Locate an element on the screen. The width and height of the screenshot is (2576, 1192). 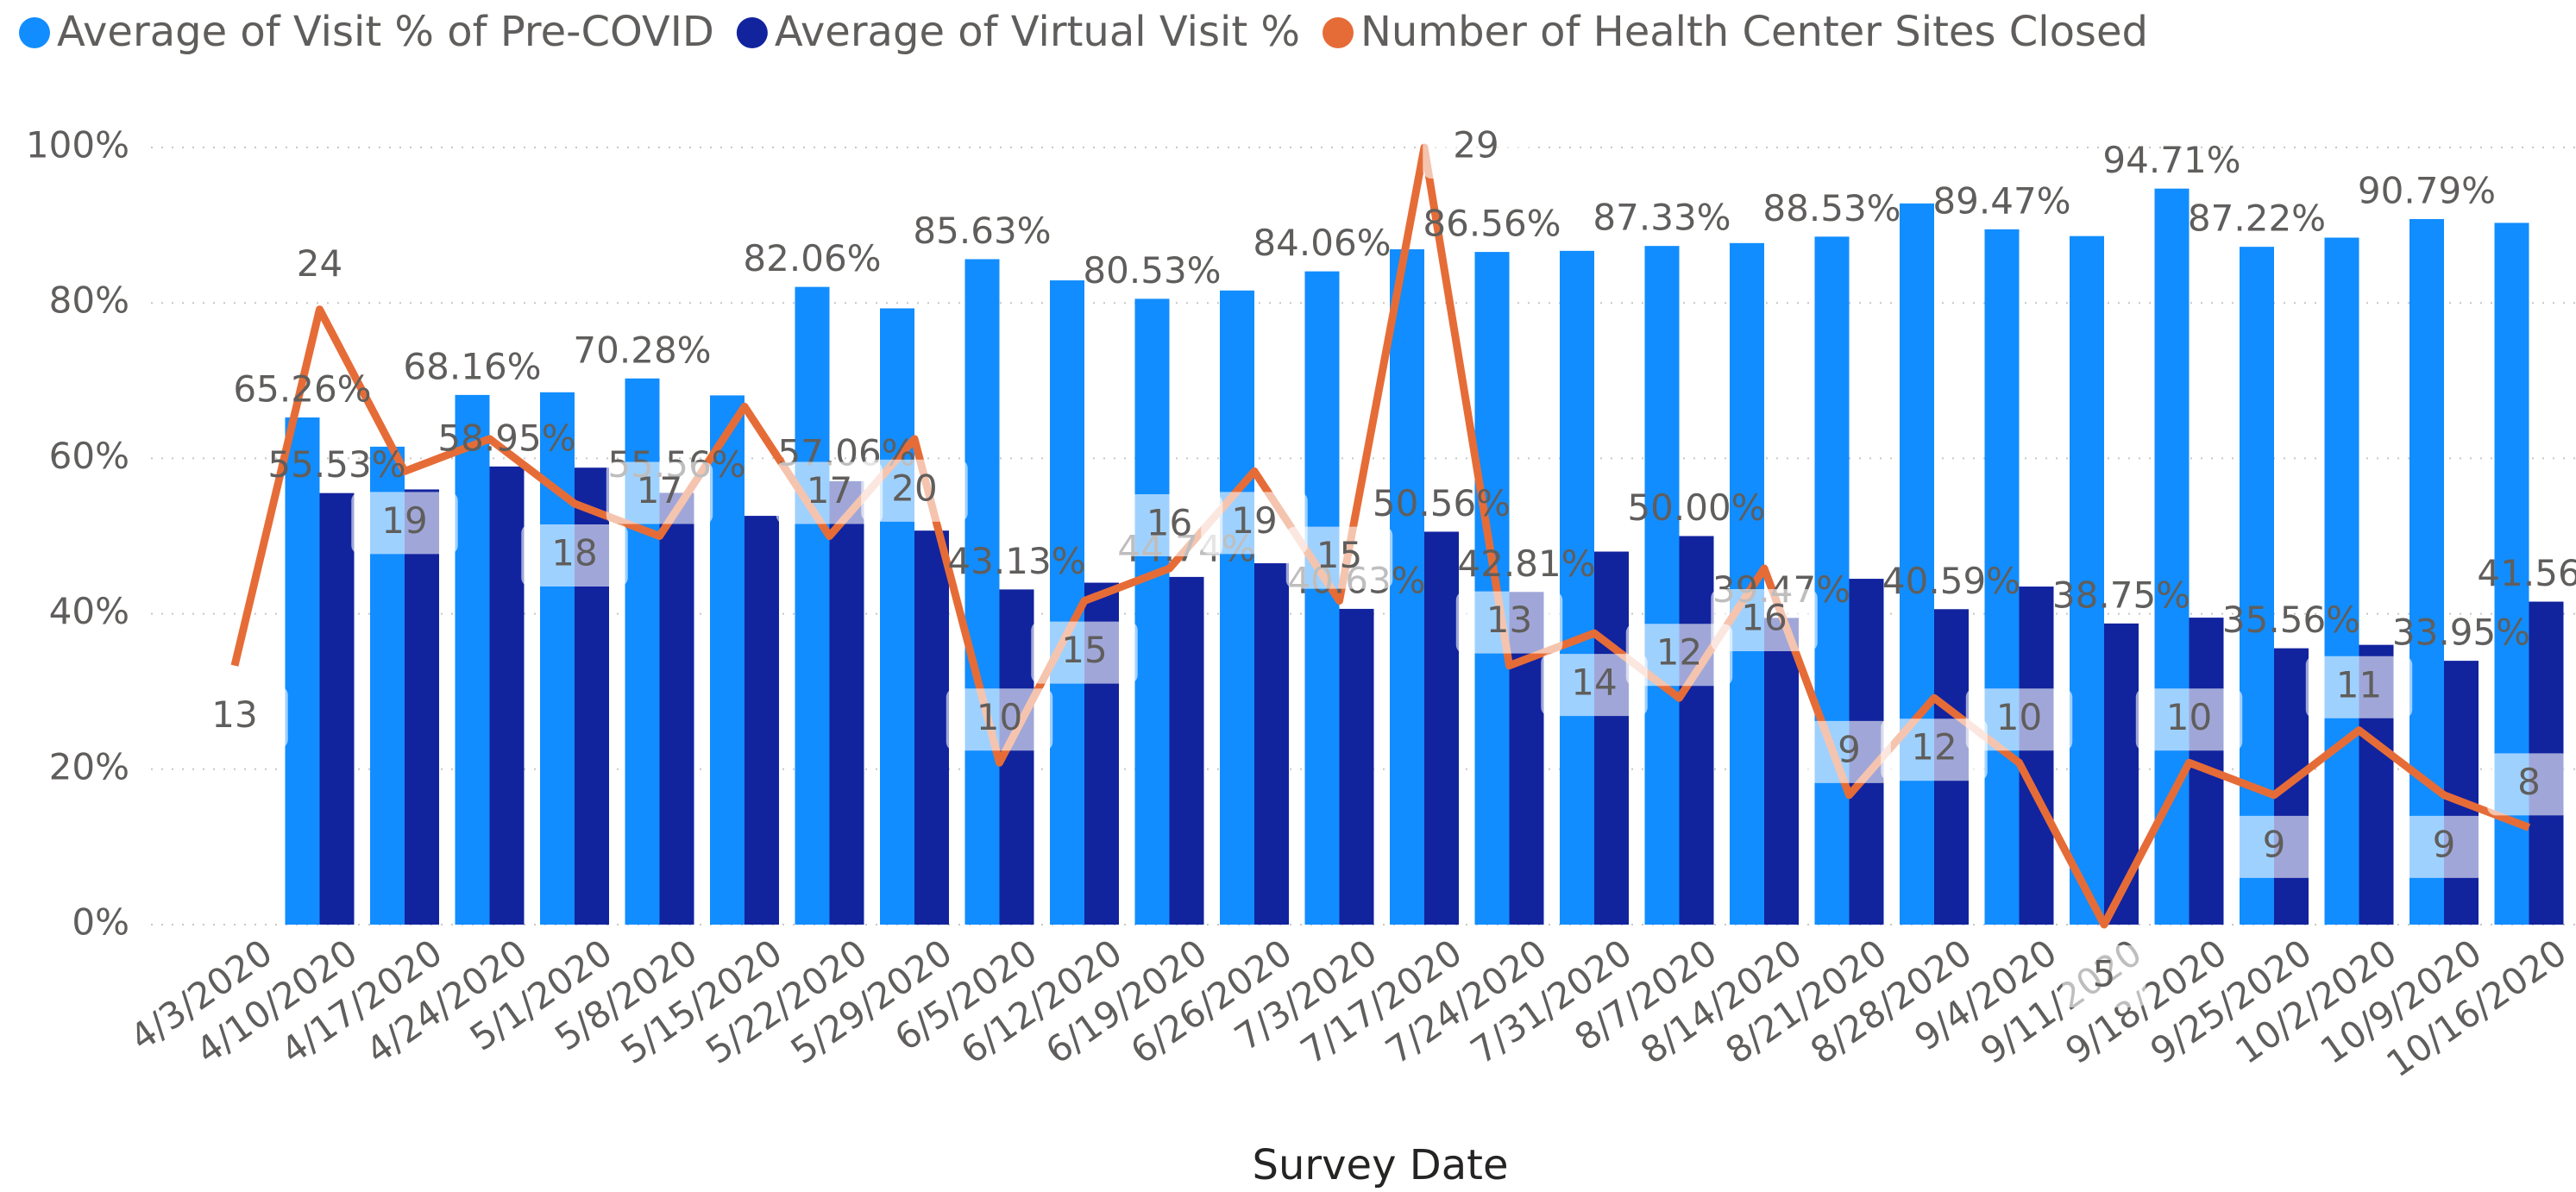
y-tick-label: 80% is located at coordinates (89, 300).